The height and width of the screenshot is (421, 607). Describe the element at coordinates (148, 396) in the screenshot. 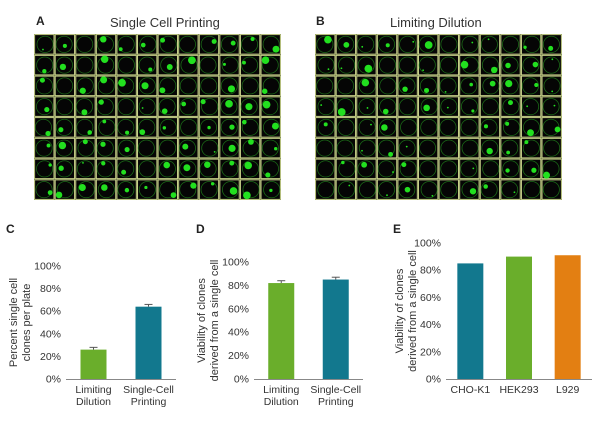

I see `x-tick-label: Single-Cell Printing` at that location.